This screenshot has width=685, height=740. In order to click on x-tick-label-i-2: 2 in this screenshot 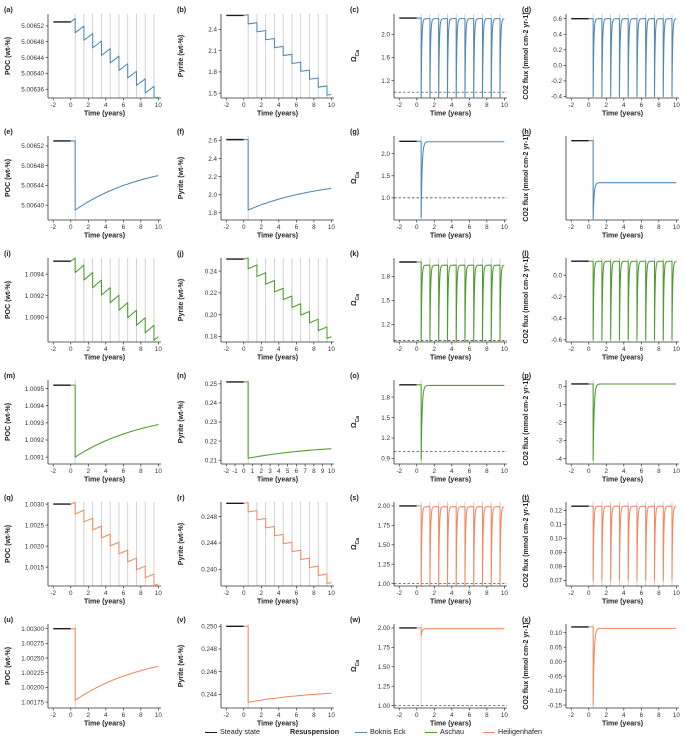, I will do `click(89, 349)`.